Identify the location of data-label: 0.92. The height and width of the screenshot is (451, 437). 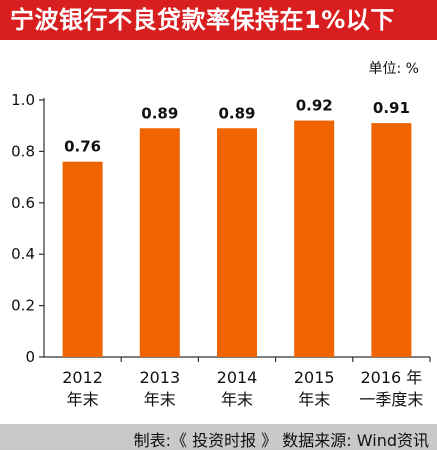
(314, 106).